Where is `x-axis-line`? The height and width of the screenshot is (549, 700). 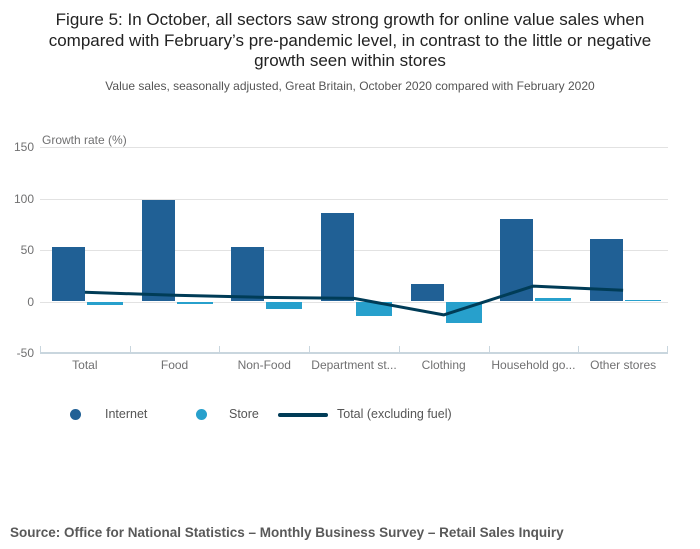
x-axis-line is located at coordinates (354, 352).